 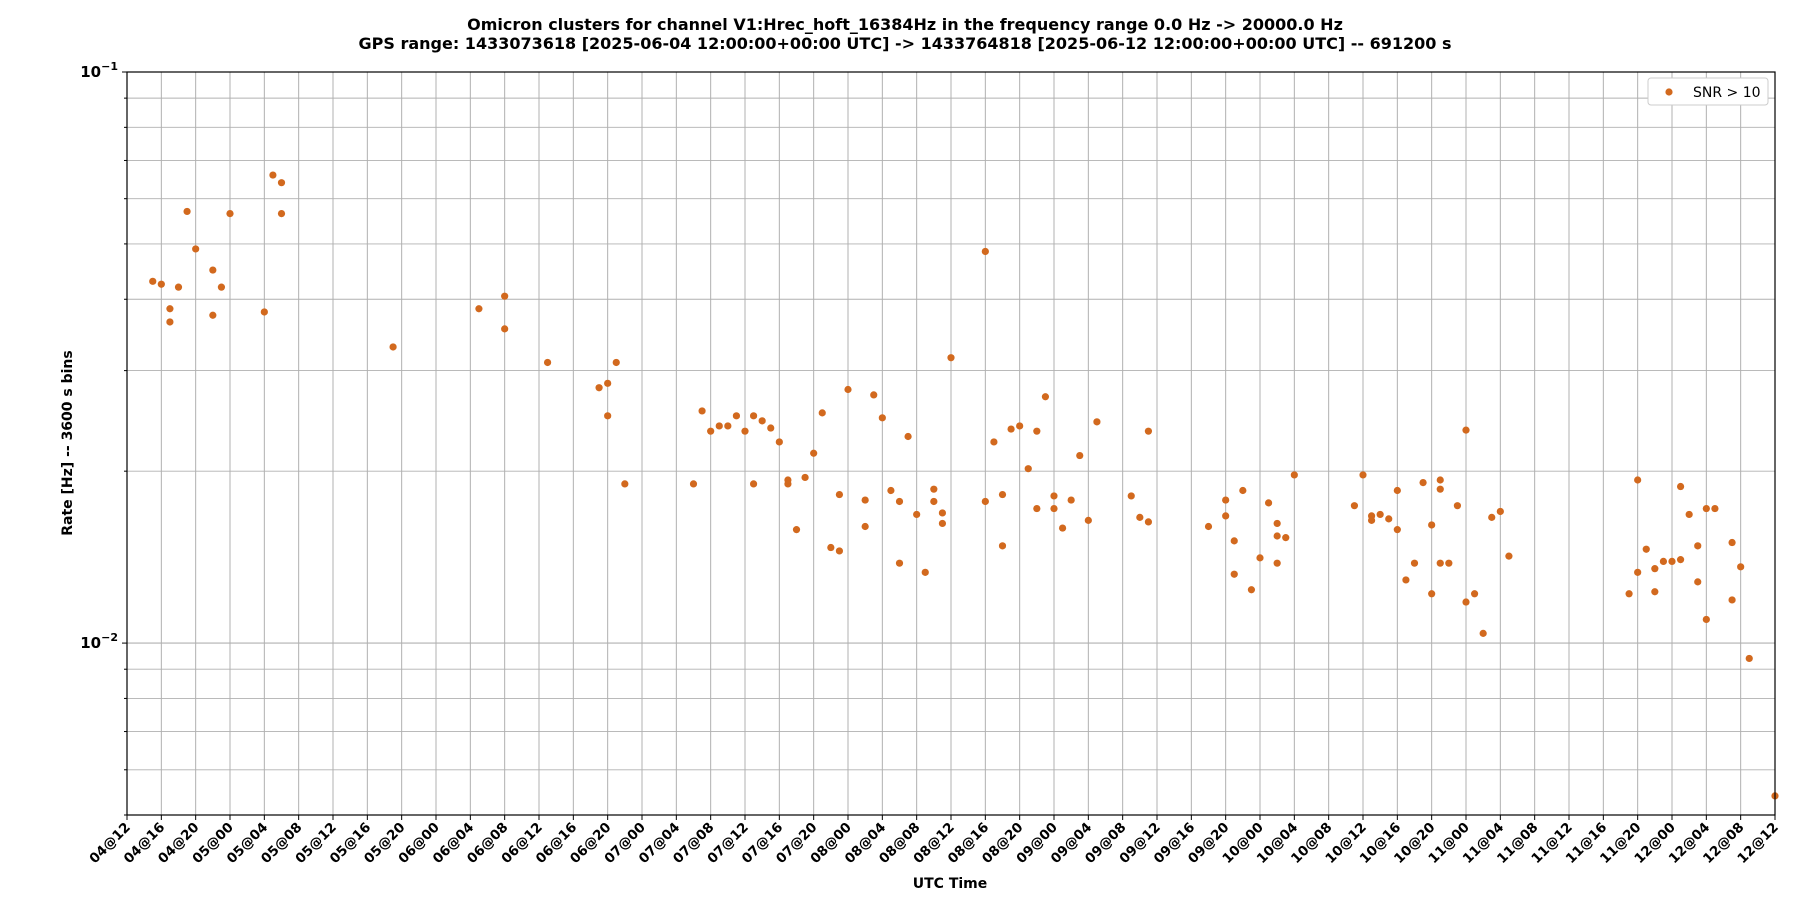 I want to click on x-axis-label: UTC Time, so click(x=950, y=884).